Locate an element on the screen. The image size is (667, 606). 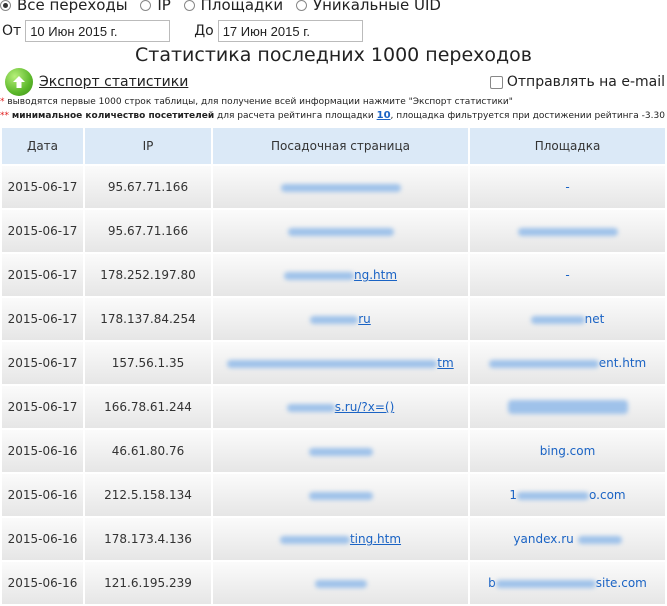
min-visitors-count: 10 is located at coordinates (383, 115).